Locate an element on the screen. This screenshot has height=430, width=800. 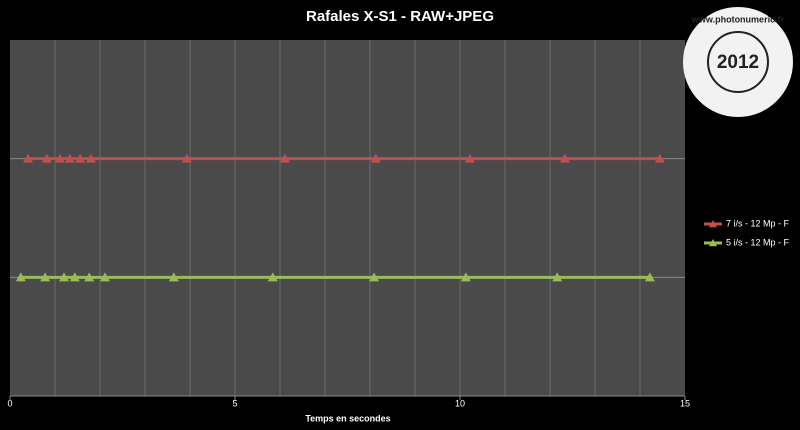
stamp-ring is located at coordinates (738, 62).